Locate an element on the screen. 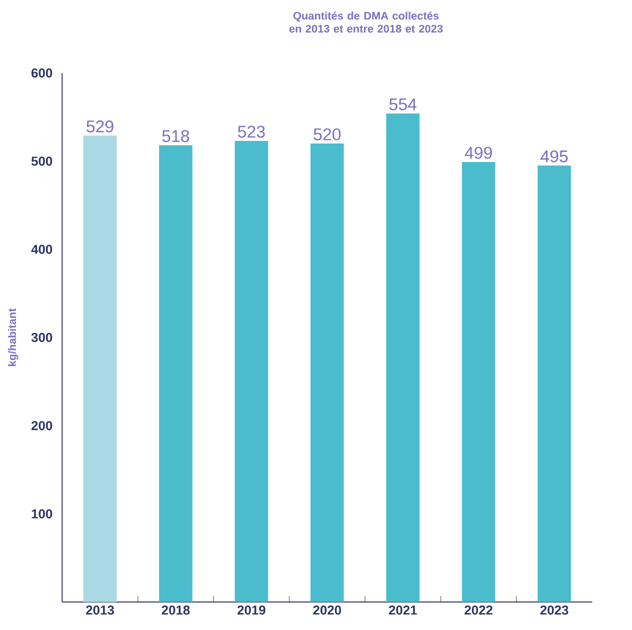 The width and height of the screenshot is (632, 630). y-tick-label: 600 is located at coordinates (42, 73).